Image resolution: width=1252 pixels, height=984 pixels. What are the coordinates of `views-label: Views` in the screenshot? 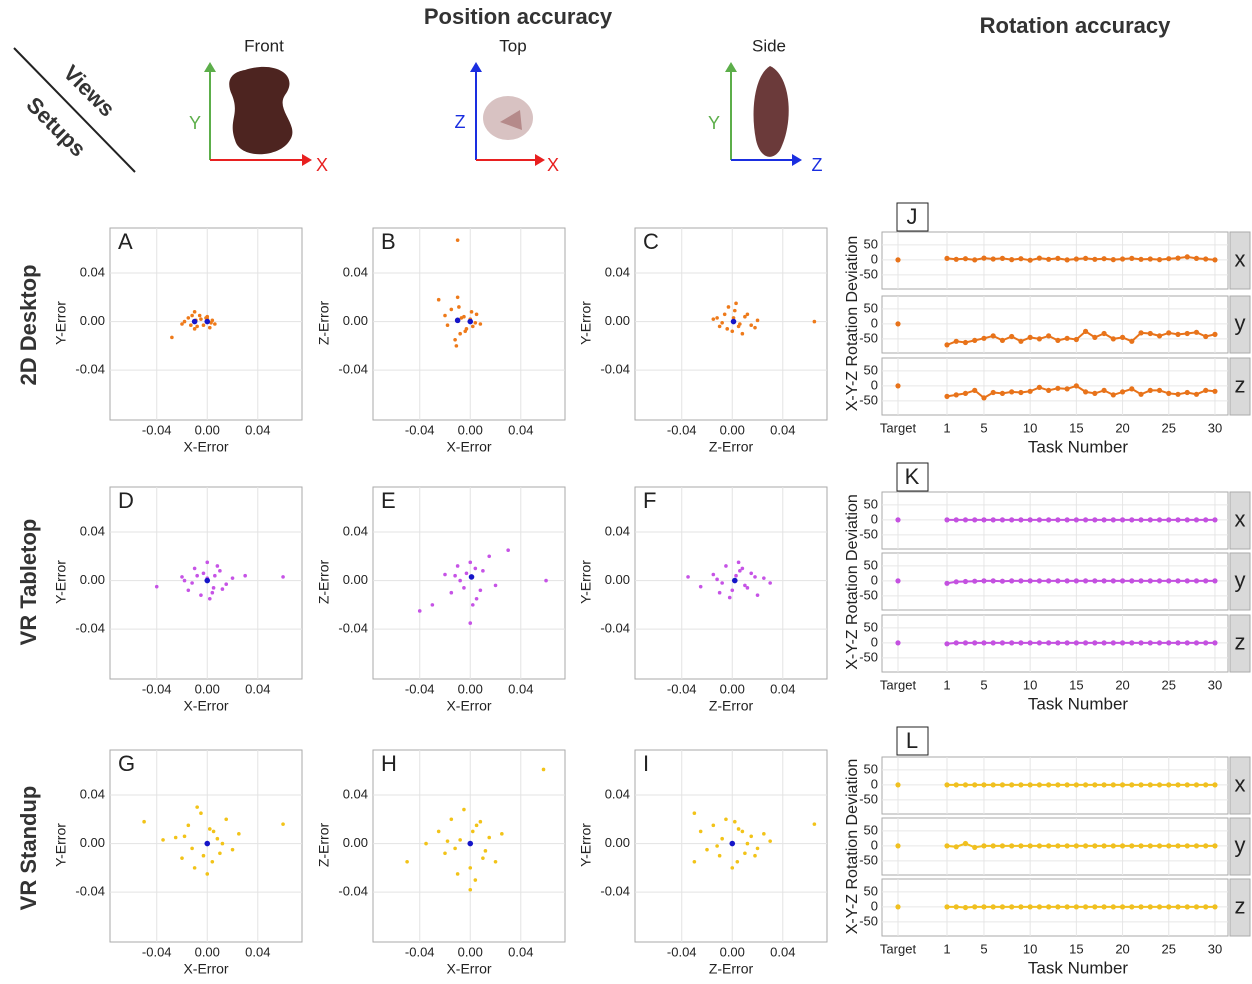 It's located at (89, 91).